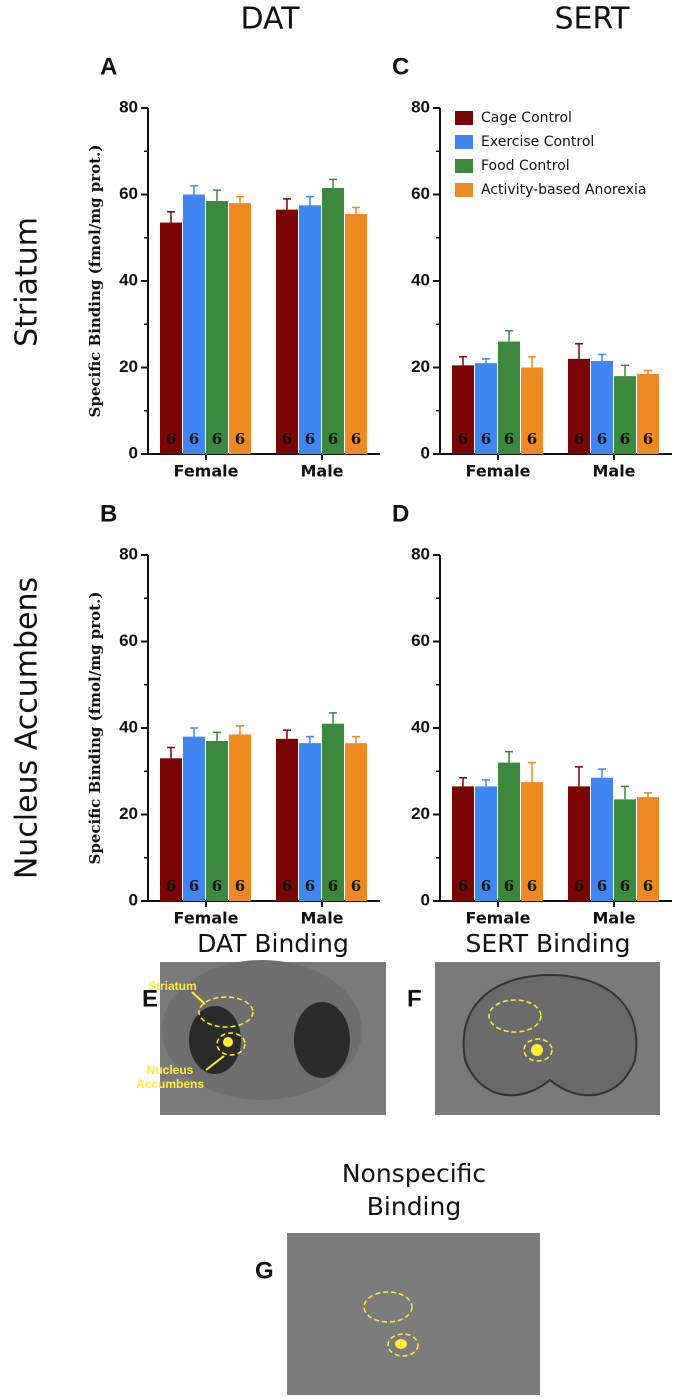 The height and width of the screenshot is (1399, 690). What do you see at coordinates (414, 1173) in the screenshot?
I see `image-title: Nonspecific` at bounding box center [414, 1173].